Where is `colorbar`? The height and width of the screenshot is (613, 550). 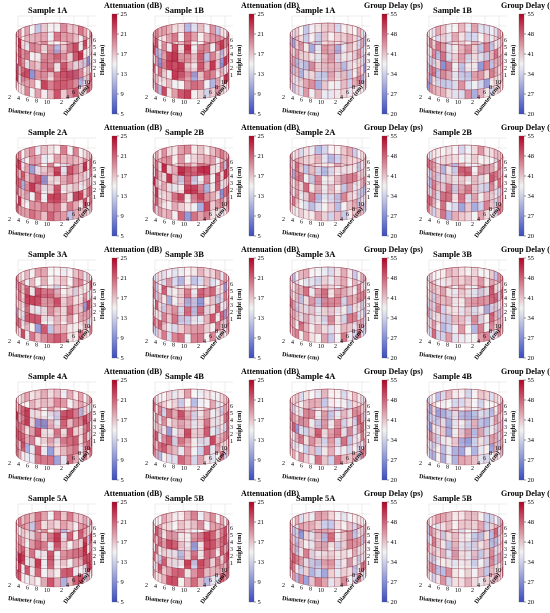 colorbar is located at coordinates (114, 430).